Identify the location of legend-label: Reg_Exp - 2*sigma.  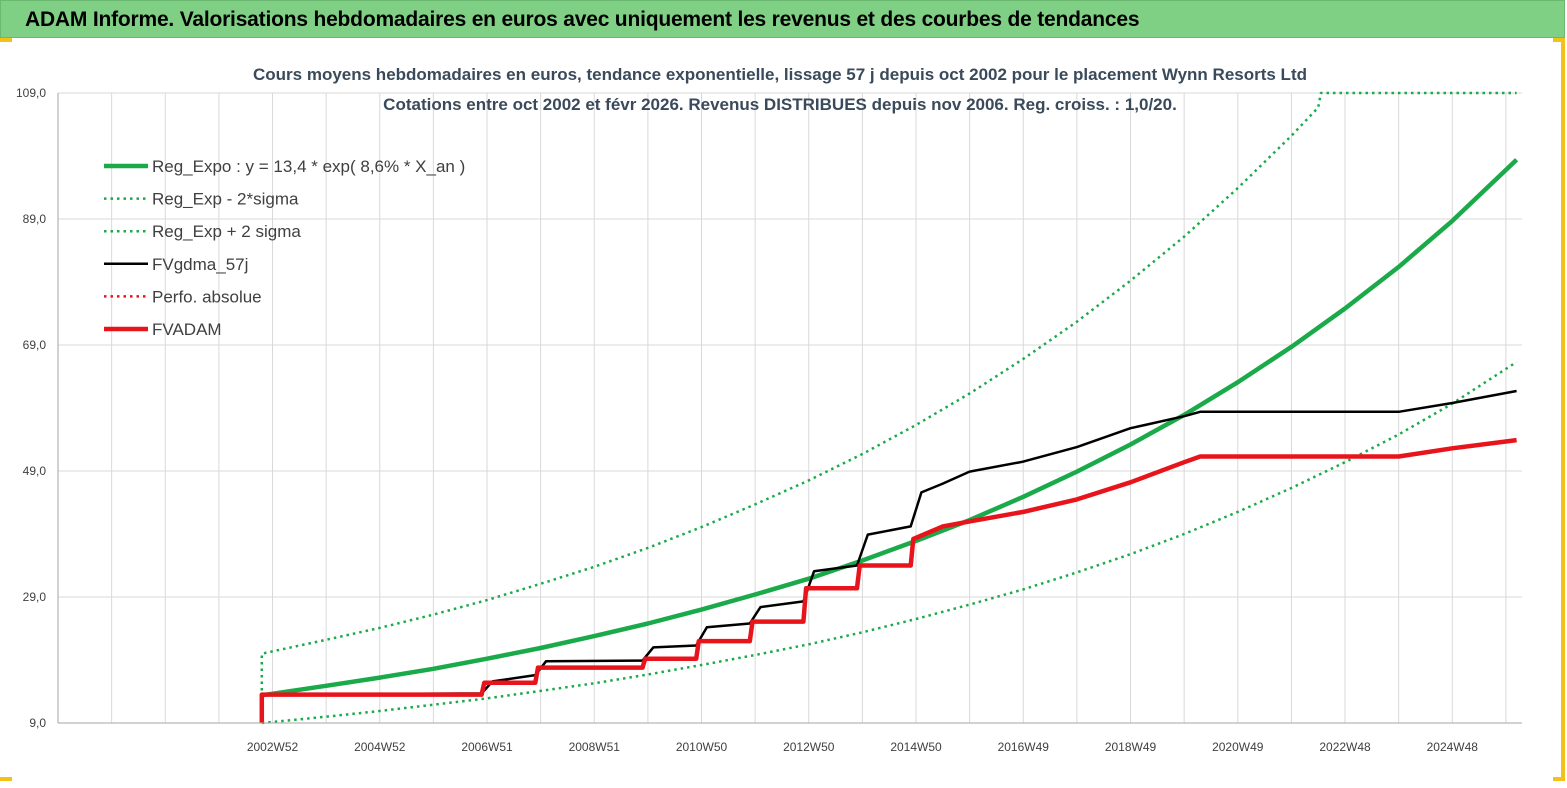
(225, 199).